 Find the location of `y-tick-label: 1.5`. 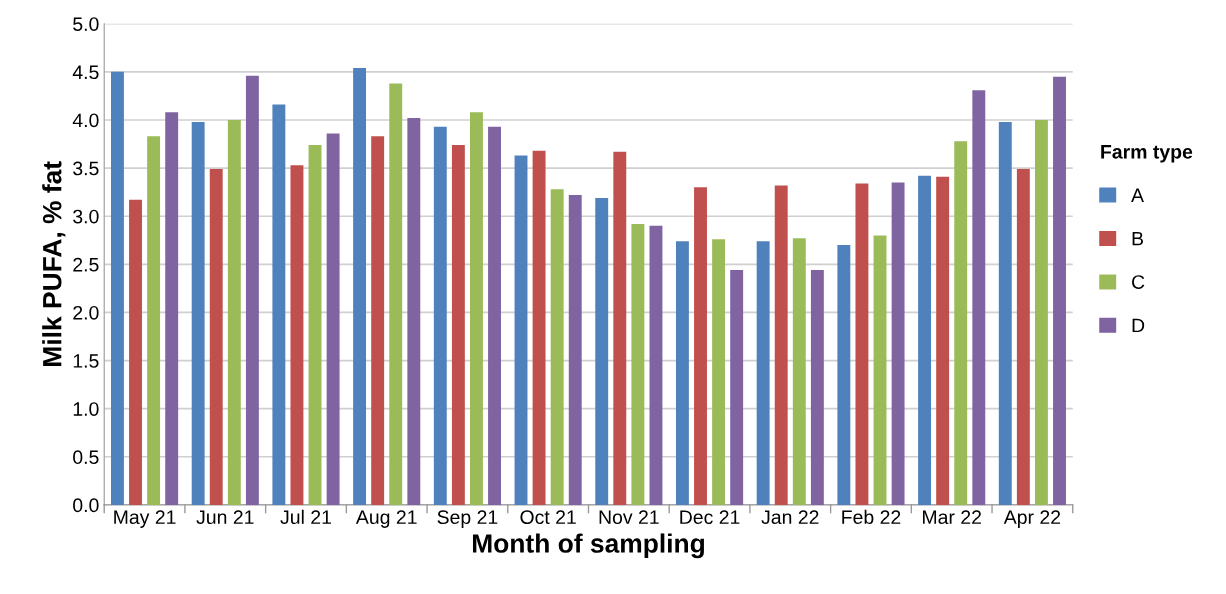

y-tick-label: 1.5 is located at coordinates (86, 361).